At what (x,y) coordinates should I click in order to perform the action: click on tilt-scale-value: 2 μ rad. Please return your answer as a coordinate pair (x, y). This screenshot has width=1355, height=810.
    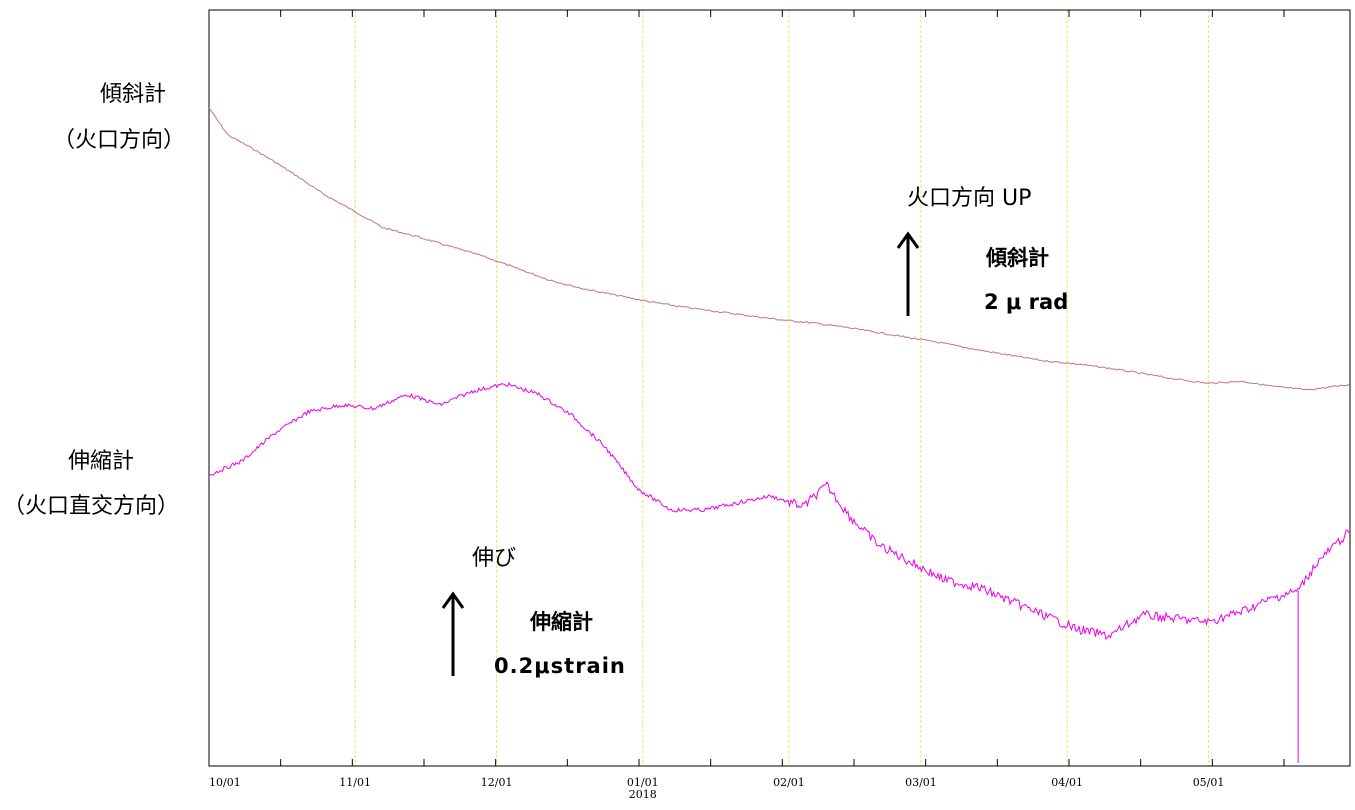
    Looking at the image, I should click on (1026, 302).